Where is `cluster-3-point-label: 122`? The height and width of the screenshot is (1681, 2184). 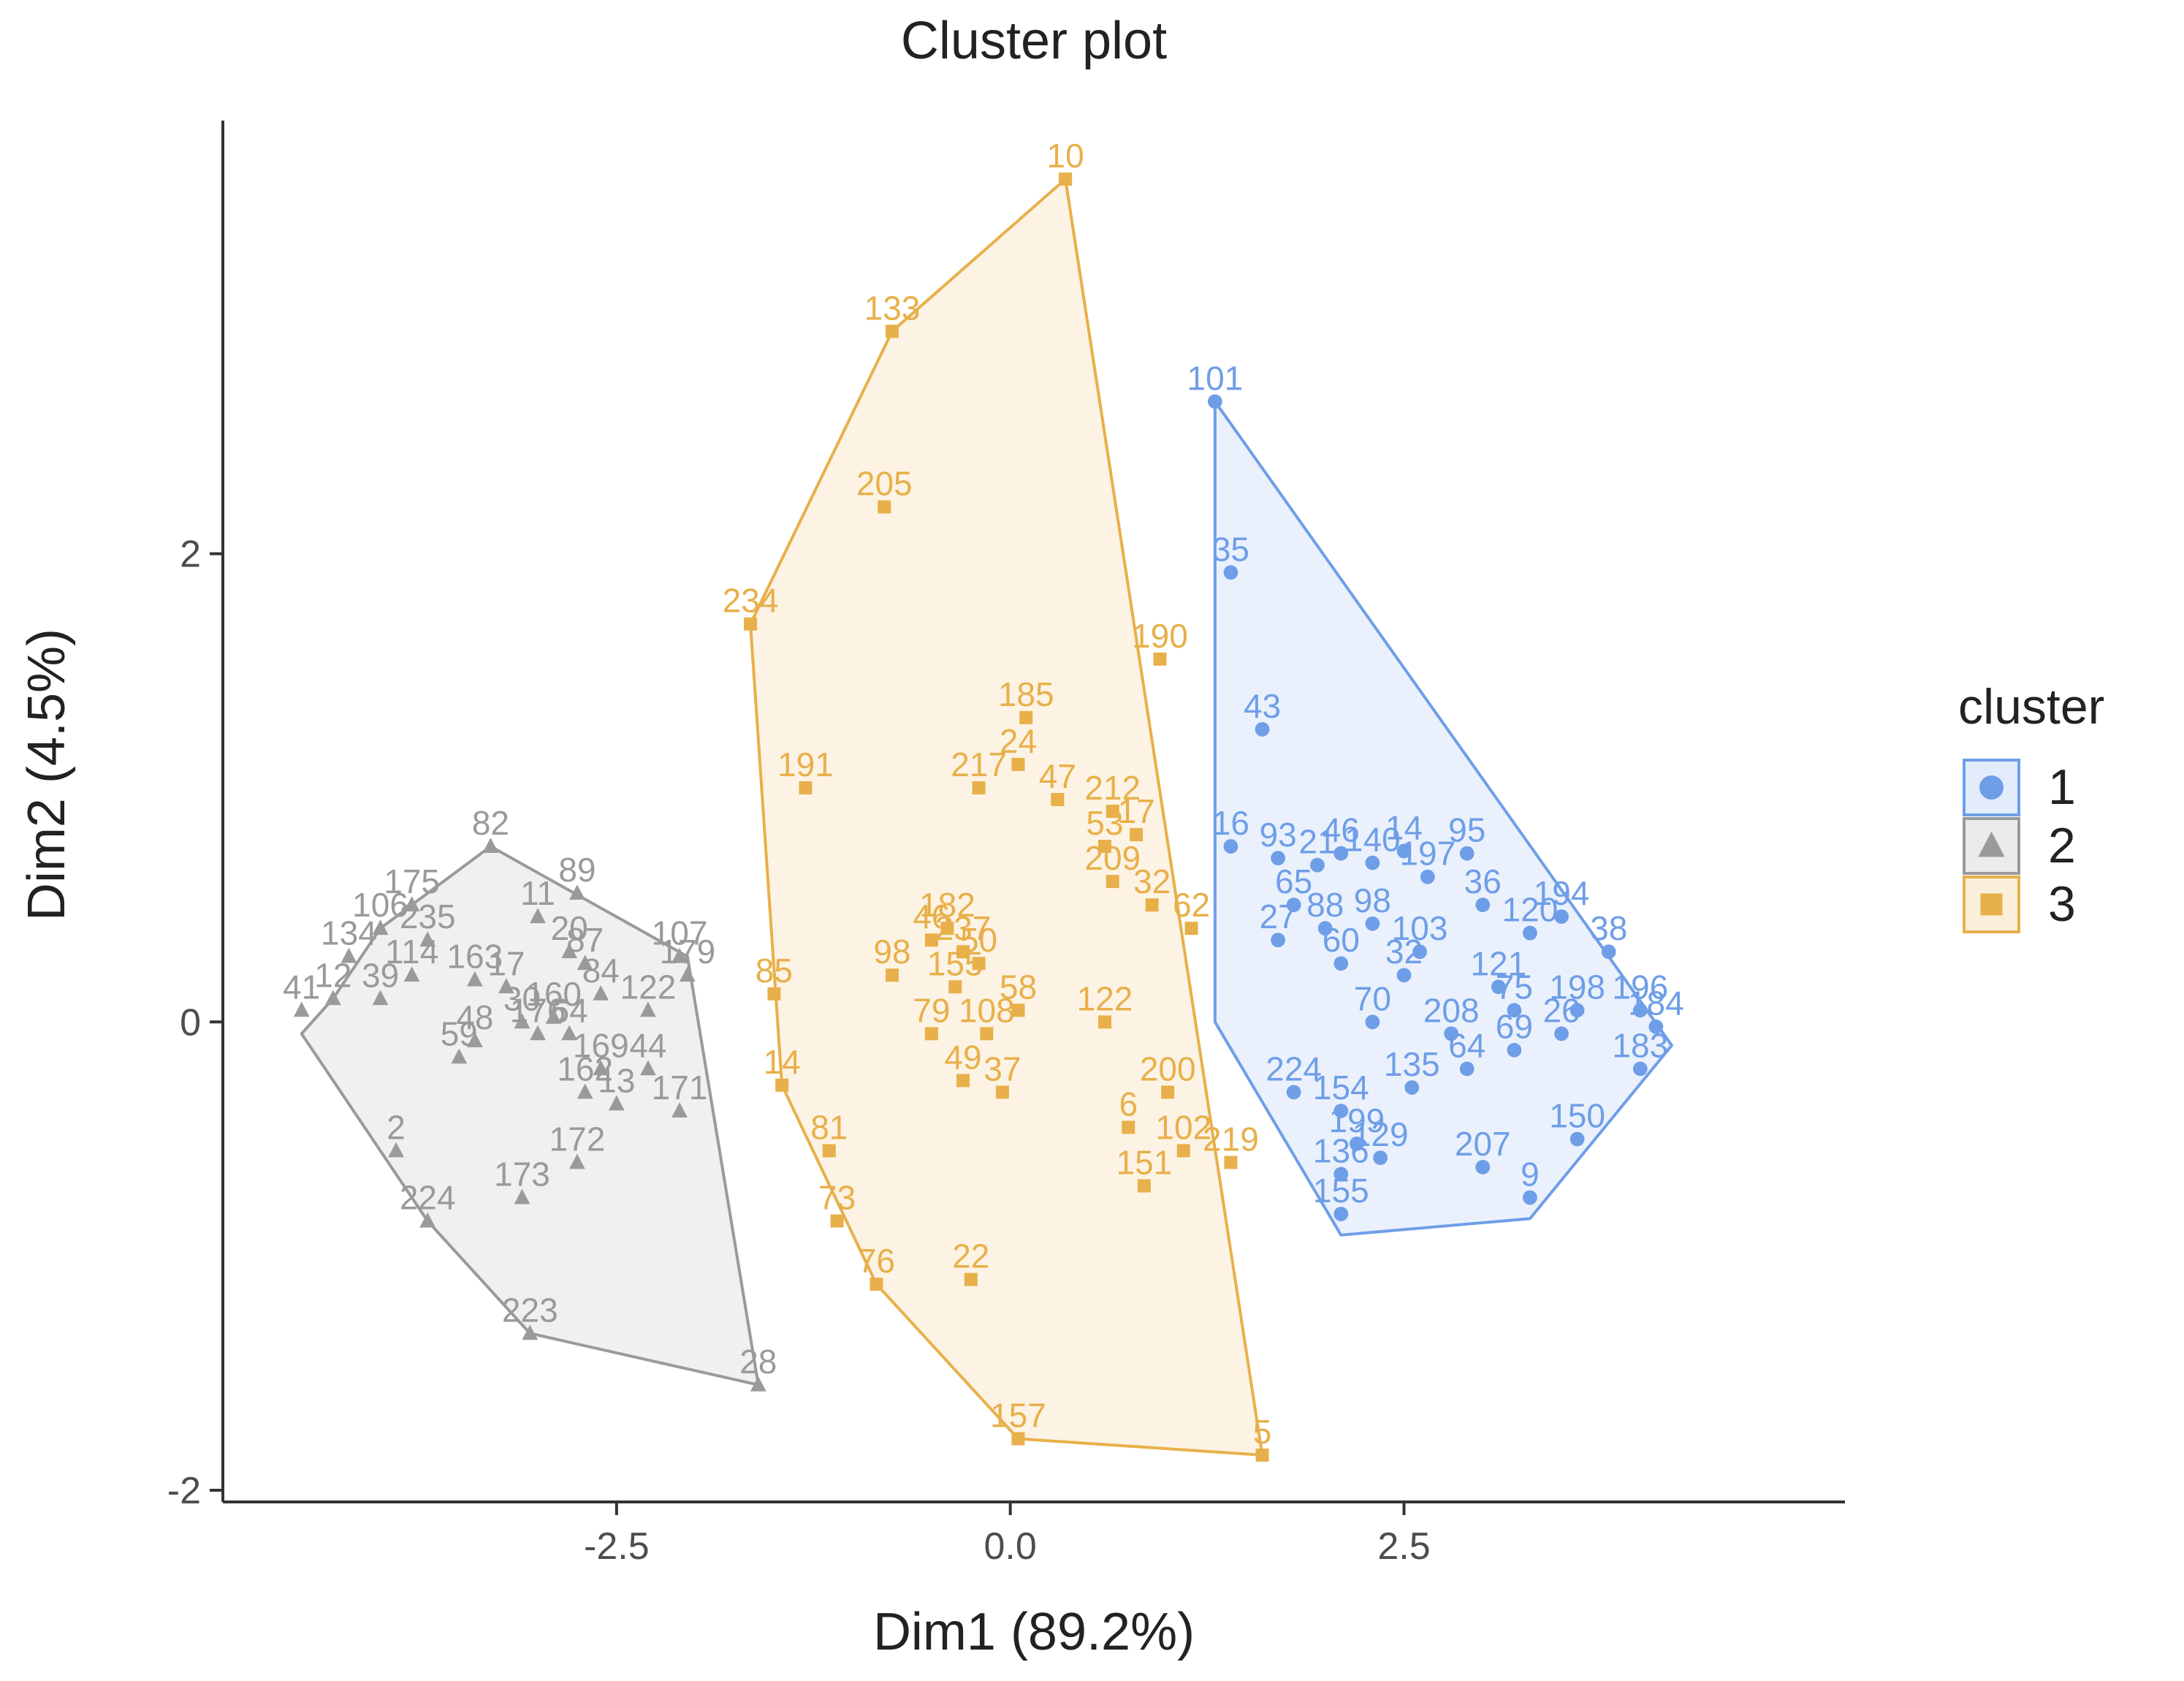 cluster-3-point-label: 122 is located at coordinates (1105, 998).